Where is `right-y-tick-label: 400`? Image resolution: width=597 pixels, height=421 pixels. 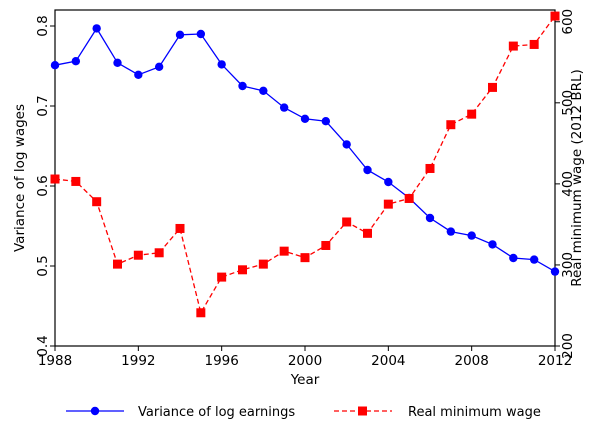
right-y-tick-label: 400 is located at coordinates (568, 184).